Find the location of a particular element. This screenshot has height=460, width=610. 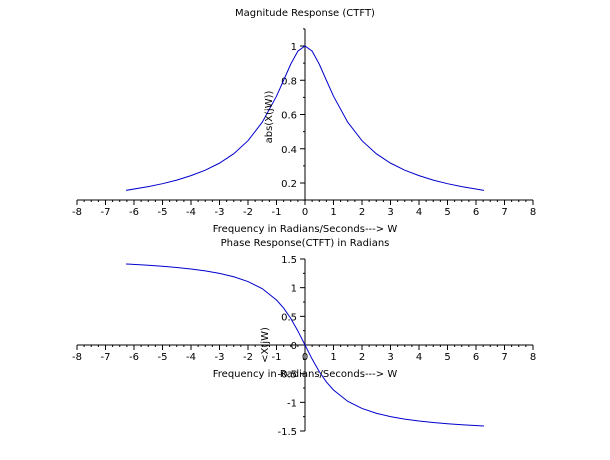

phase-x-tick-label: 4 is located at coordinates (419, 357).